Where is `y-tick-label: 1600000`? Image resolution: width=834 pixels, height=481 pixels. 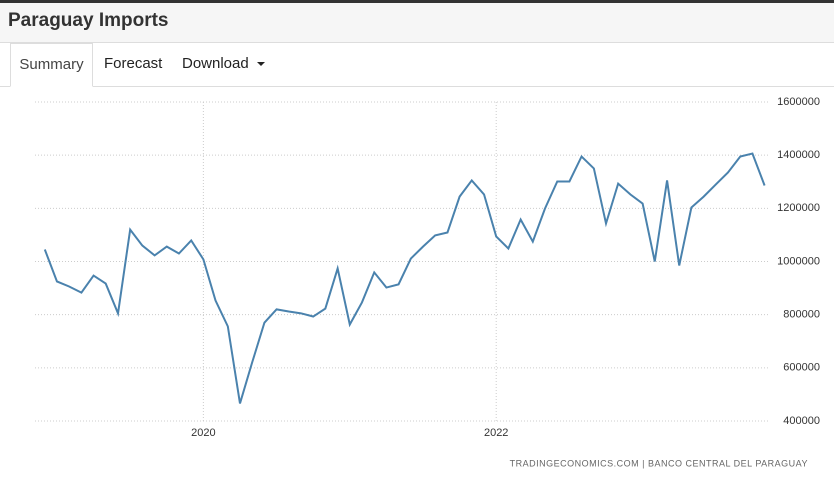
y-tick-label: 1600000 is located at coordinates (798, 102).